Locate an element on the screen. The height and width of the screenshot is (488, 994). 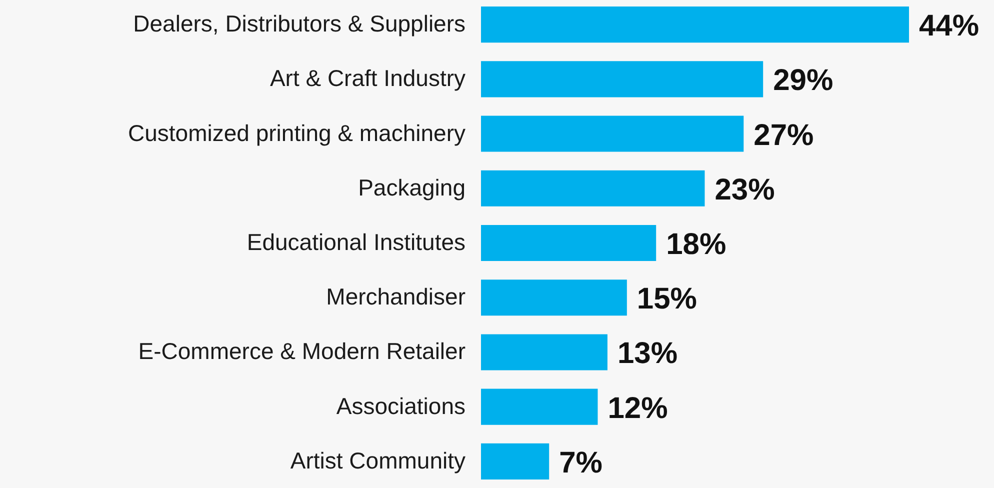
y-tick-label: Dealers, Distributors & Suppliers is located at coordinates (299, 23).